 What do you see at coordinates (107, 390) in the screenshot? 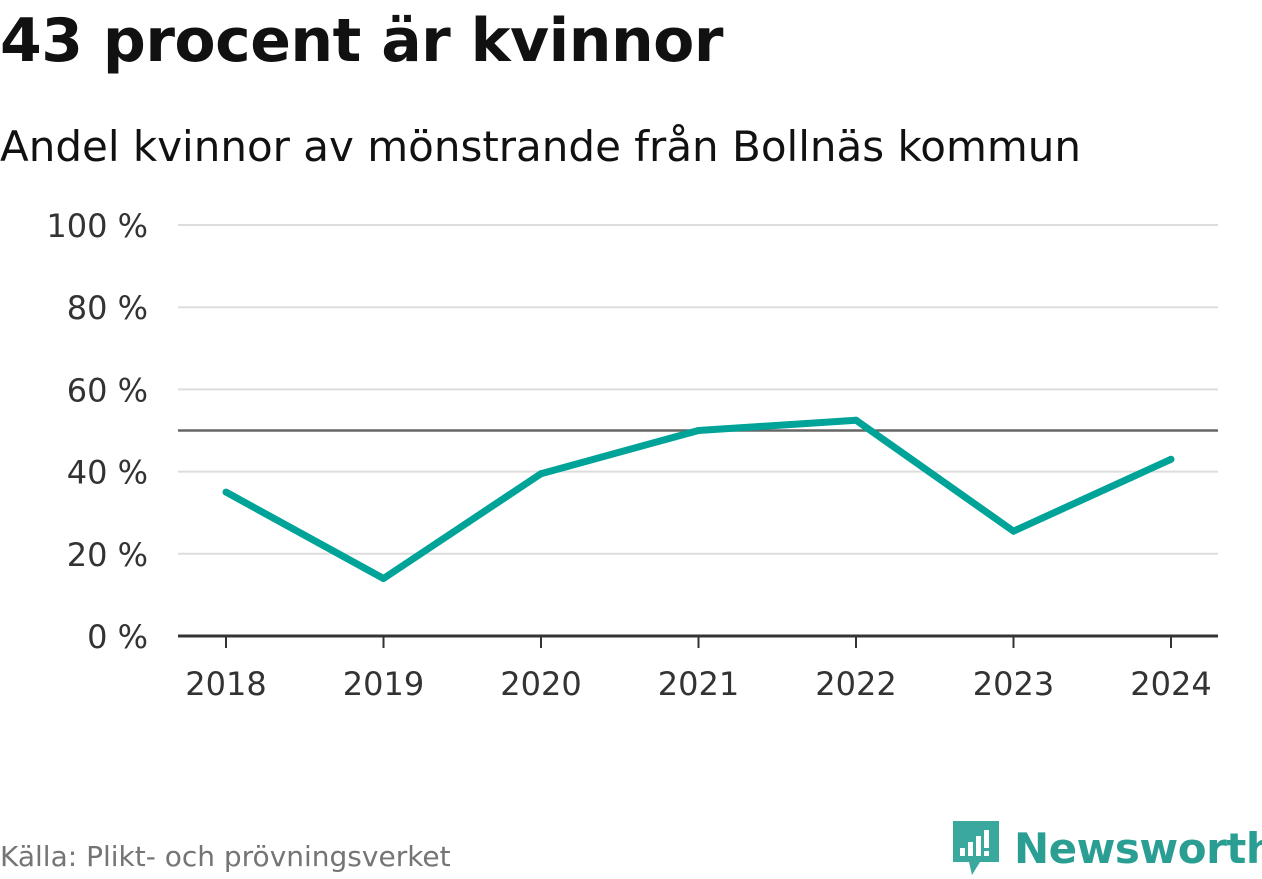
I see `y-tick-label: 60 %` at bounding box center [107, 390].